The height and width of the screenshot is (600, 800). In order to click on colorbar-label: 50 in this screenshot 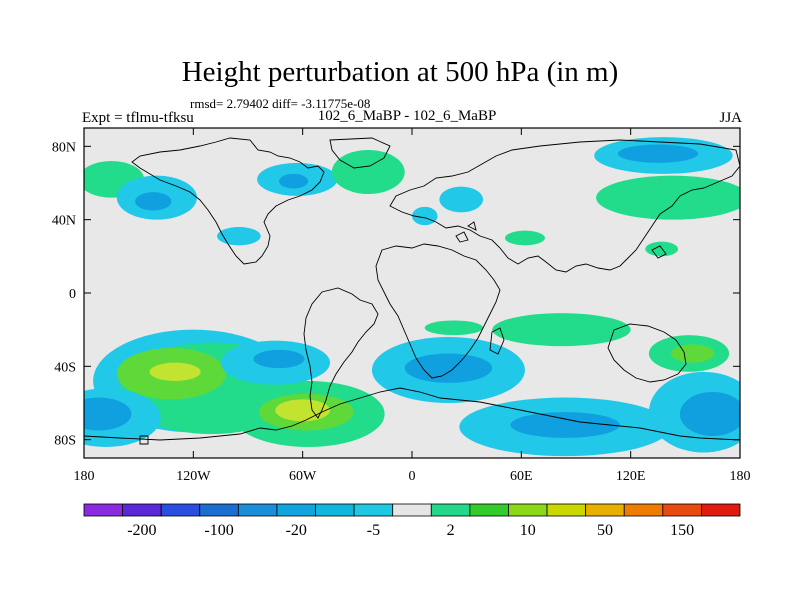, I will do `click(605, 530)`.